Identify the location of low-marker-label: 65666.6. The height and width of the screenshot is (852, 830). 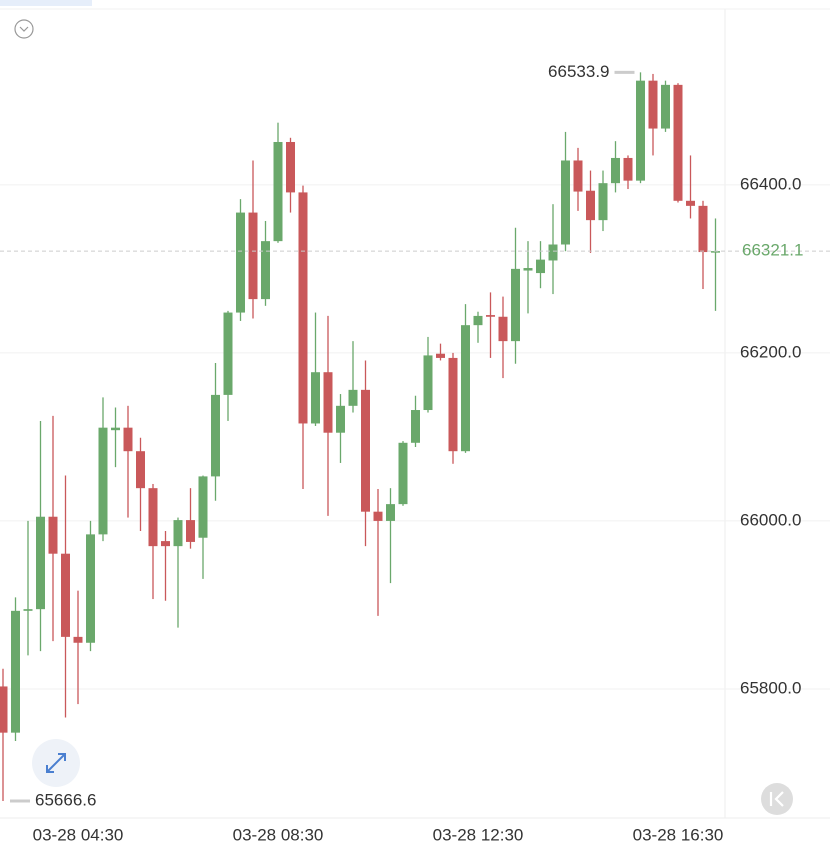
(65, 800).